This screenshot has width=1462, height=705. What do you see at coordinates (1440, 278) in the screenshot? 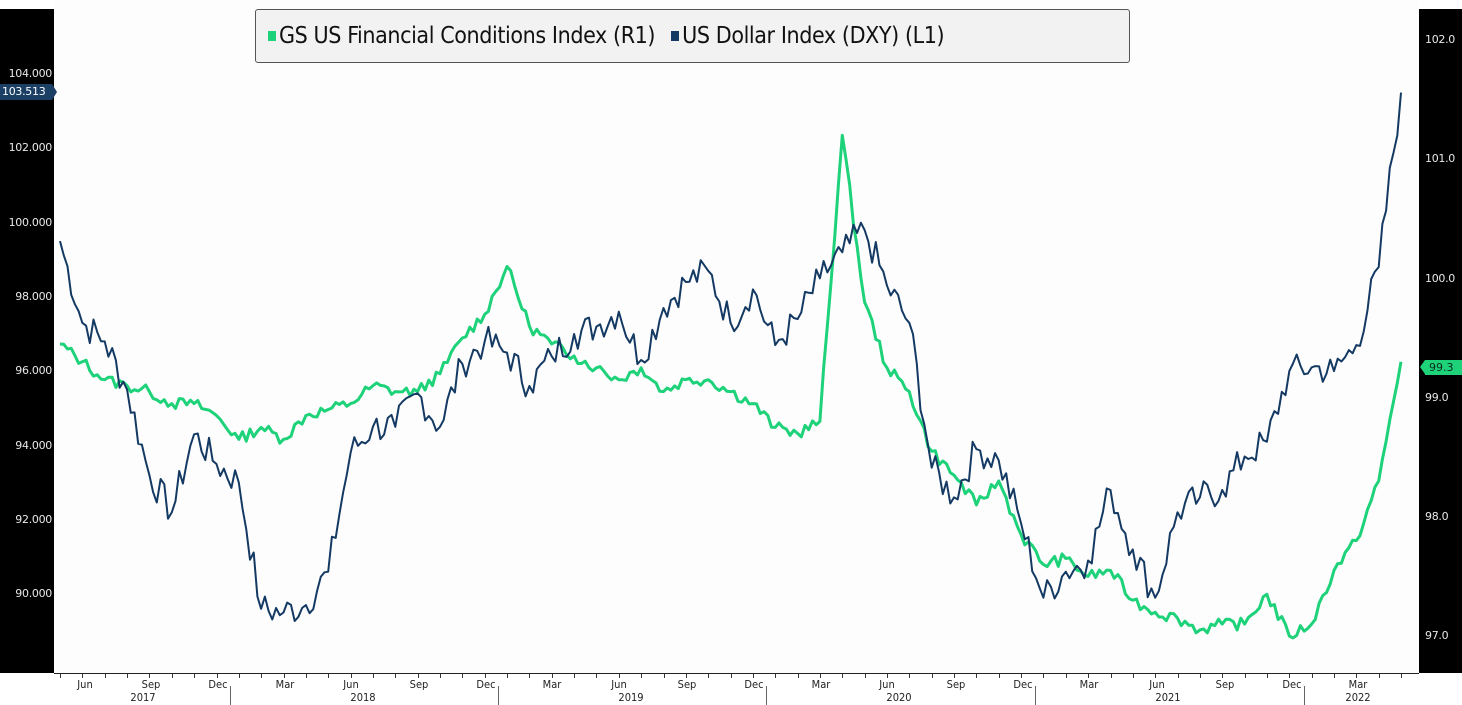
I see `right-tick-100: 100.0` at bounding box center [1440, 278].